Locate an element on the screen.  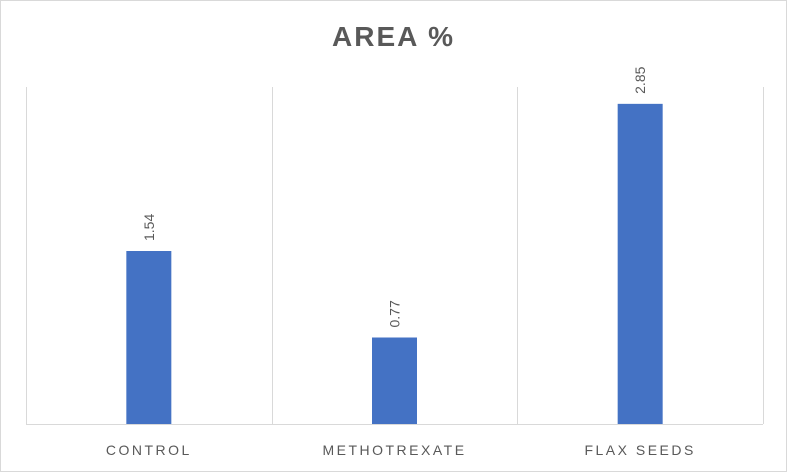
data-label: 1.54 is located at coordinates (149, 227).